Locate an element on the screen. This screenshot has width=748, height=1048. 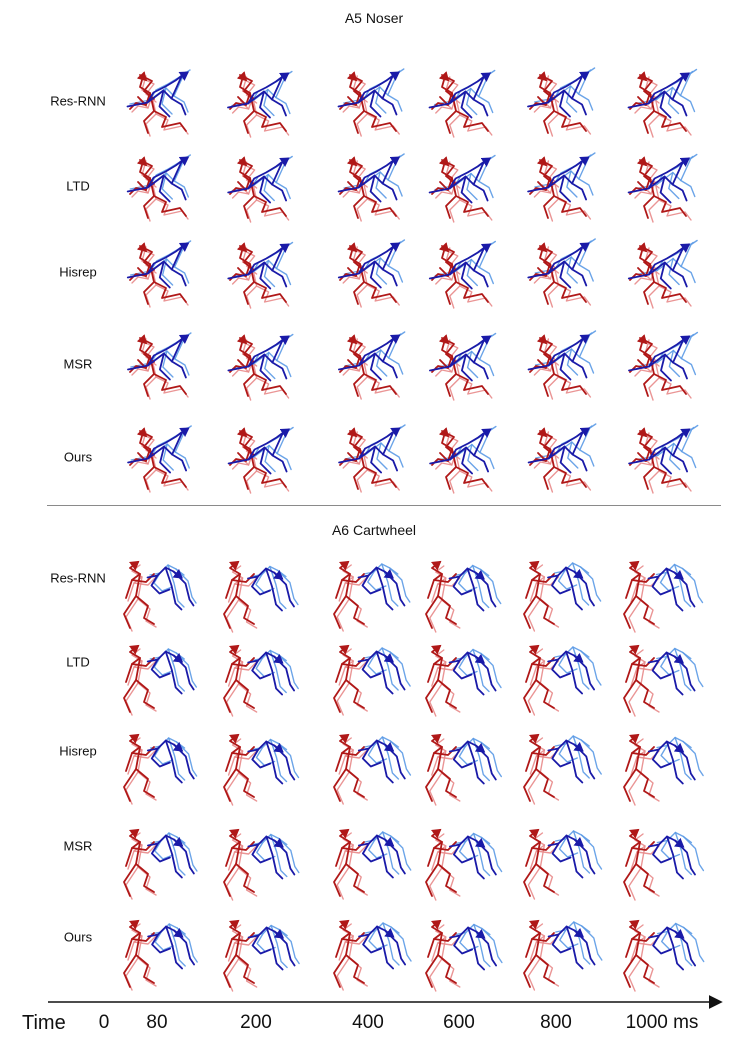
row-label-cartwheel-res-rnn: Res-RNN is located at coordinates (78, 578).